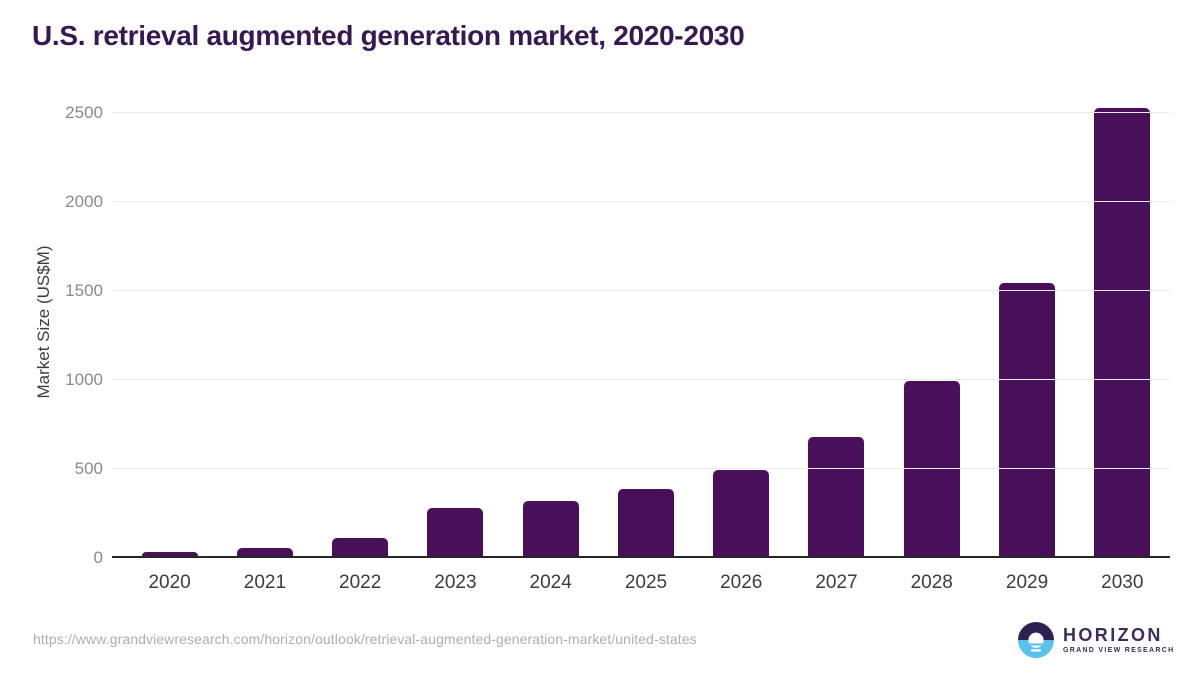 This screenshot has height=675, width=1200. I want to click on bar-2027, so click(836, 496).